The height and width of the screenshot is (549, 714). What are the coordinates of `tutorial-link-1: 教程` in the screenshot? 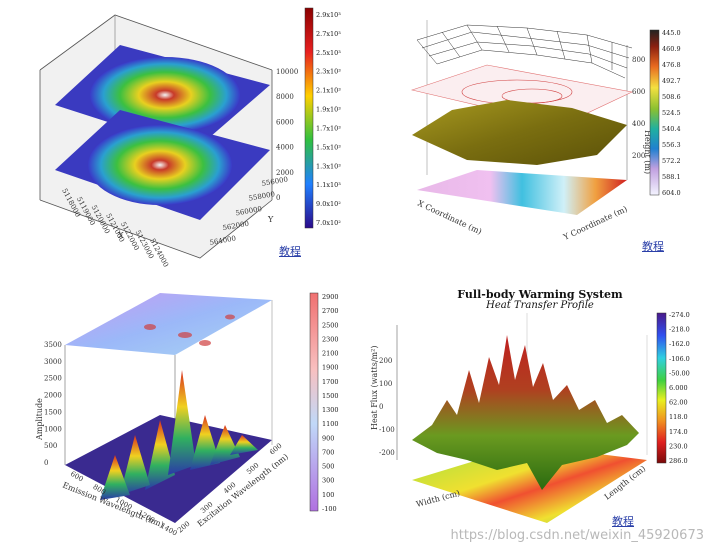 It's located at (290, 251).